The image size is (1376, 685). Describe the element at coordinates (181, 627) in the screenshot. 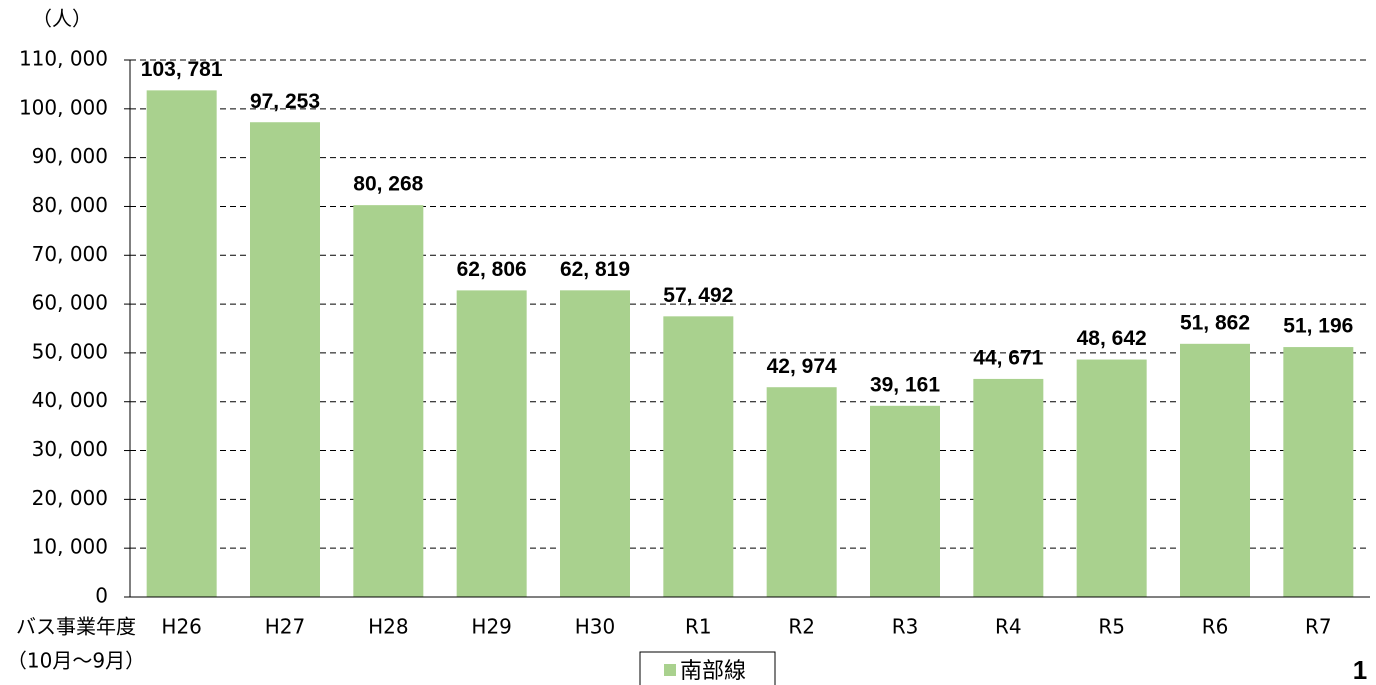

I see `x-tick-label: H26` at that location.